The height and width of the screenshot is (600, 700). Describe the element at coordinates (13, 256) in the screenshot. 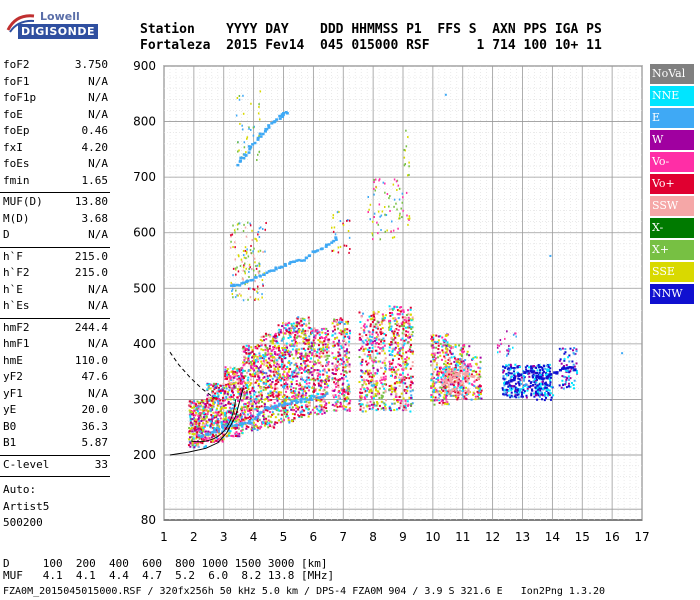

I see `param-name: h`F` at that location.